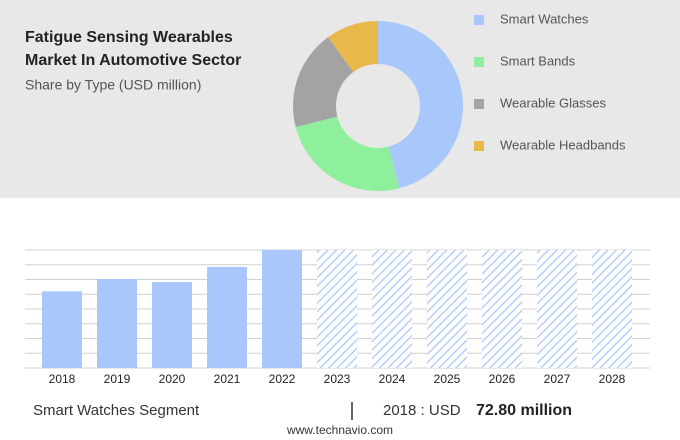 The width and height of the screenshot is (680, 440). I want to click on x-tick-label: 2020, so click(172, 379).